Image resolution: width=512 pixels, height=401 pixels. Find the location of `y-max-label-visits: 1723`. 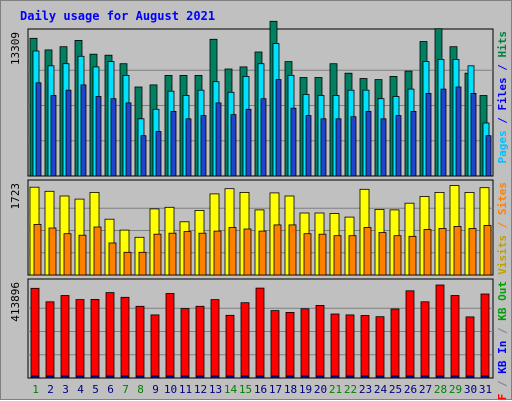

y-max-label-visits: 1723 is located at coordinates (15, 196).